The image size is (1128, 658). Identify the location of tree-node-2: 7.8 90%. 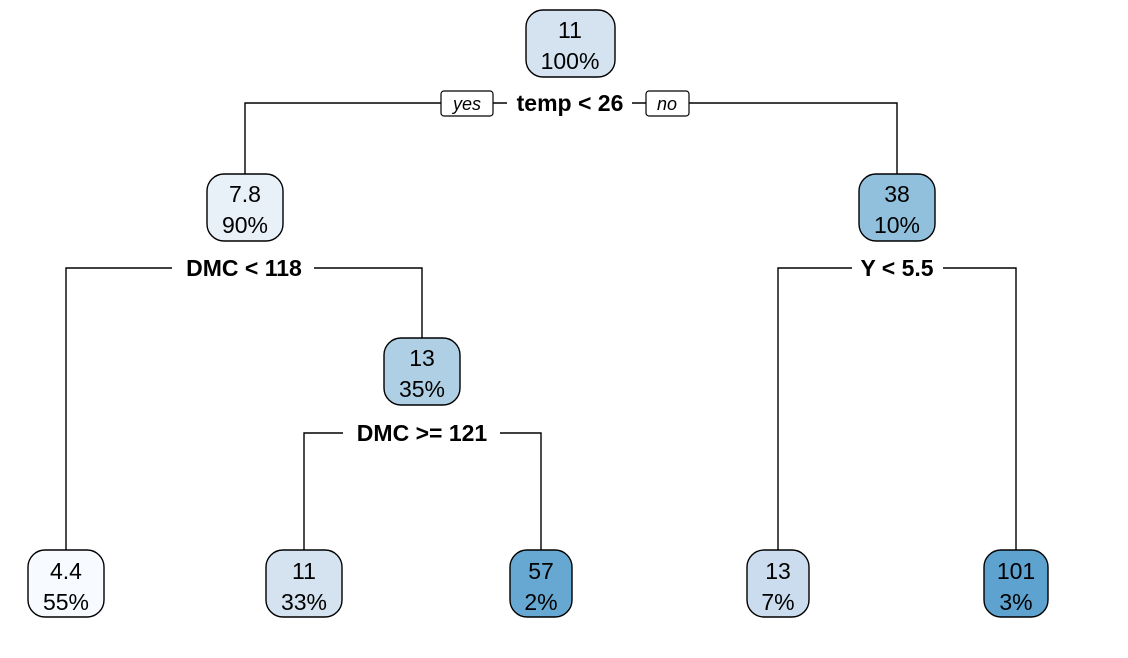
(245, 207).